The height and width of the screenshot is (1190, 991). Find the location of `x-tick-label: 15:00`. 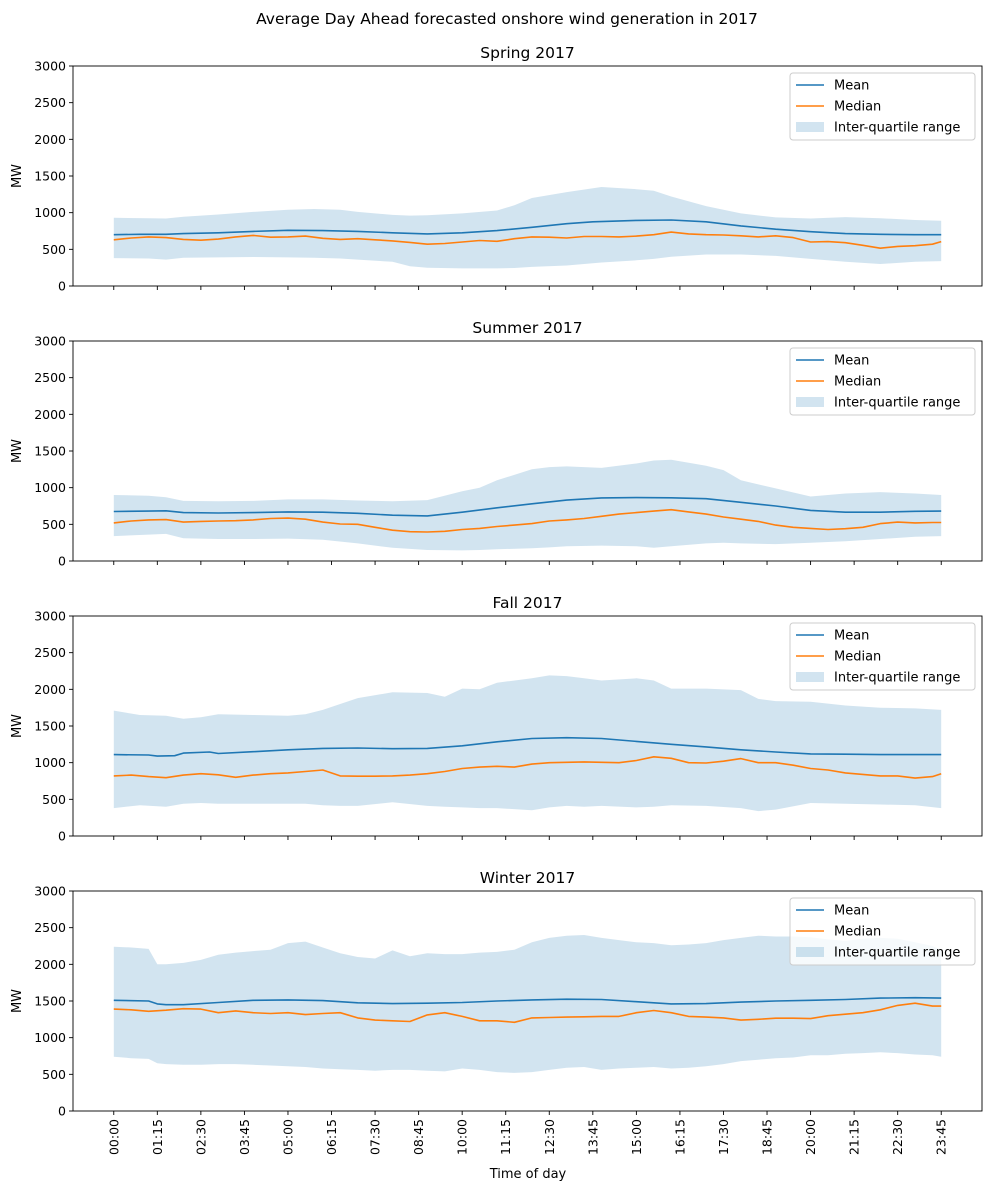

x-tick-label: 15:00 is located at coordinates (636, 1137).